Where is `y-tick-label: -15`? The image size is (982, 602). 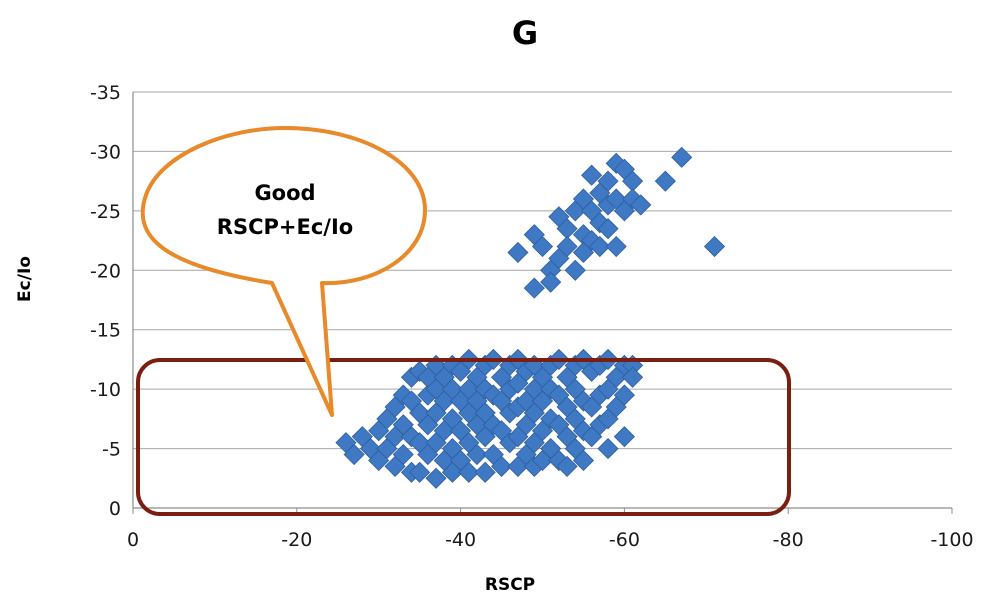
y-tick-label: -15 is located at coordinates (105, 331).